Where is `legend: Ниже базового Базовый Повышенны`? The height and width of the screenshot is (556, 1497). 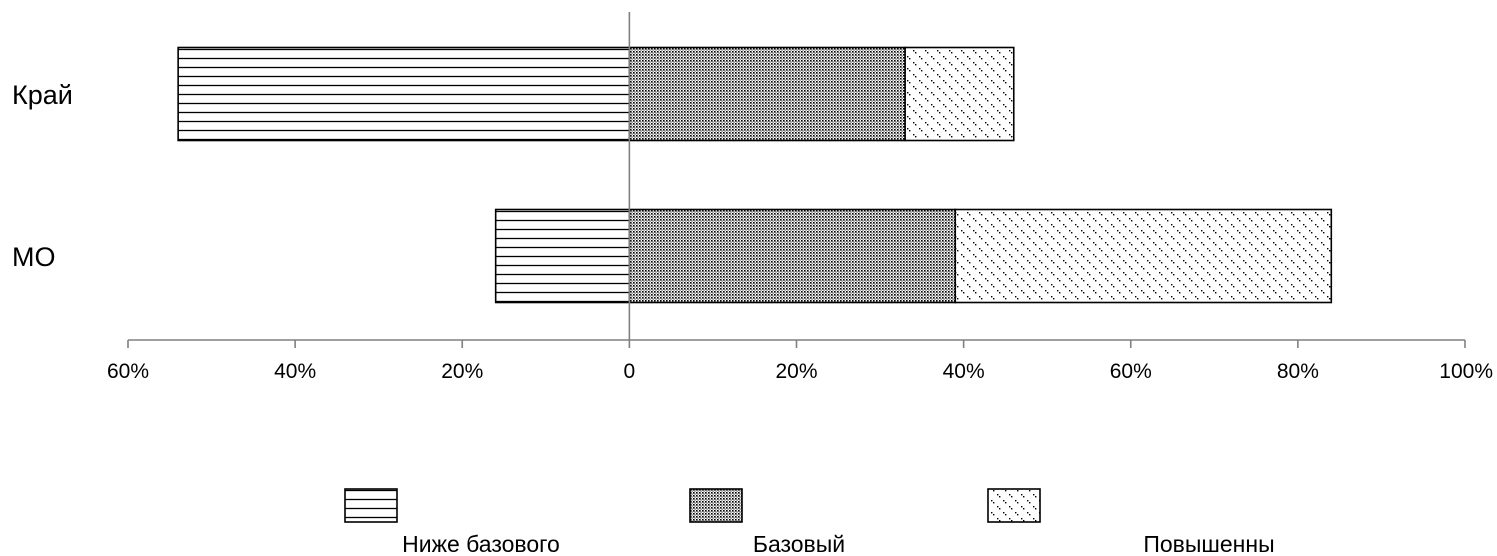
legend: Ниже базового Базовый Повышенны is located at coordinates (809, 522).